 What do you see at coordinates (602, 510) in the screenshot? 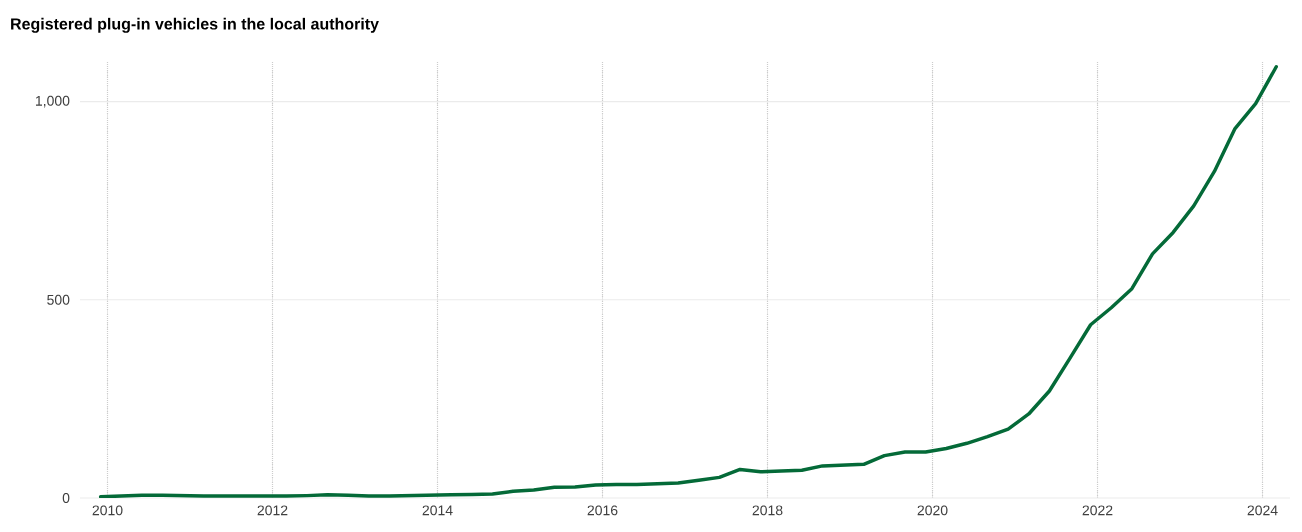
I see `x-tick-label: 2016` at bounding box center [602, 510].